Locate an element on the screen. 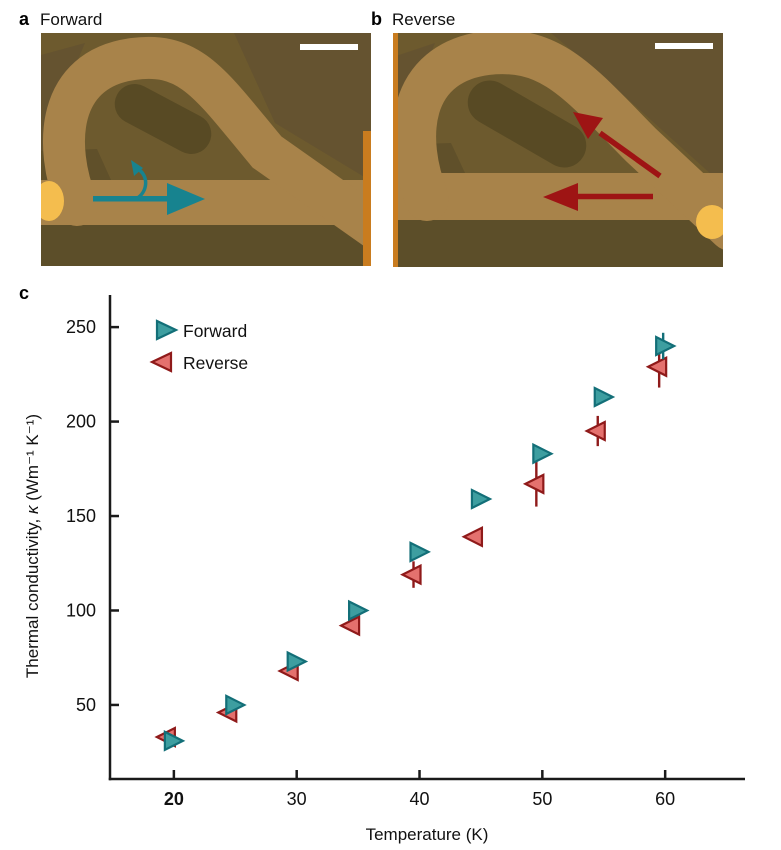  forward-curl-arrow is located at coordinates (141, 184).